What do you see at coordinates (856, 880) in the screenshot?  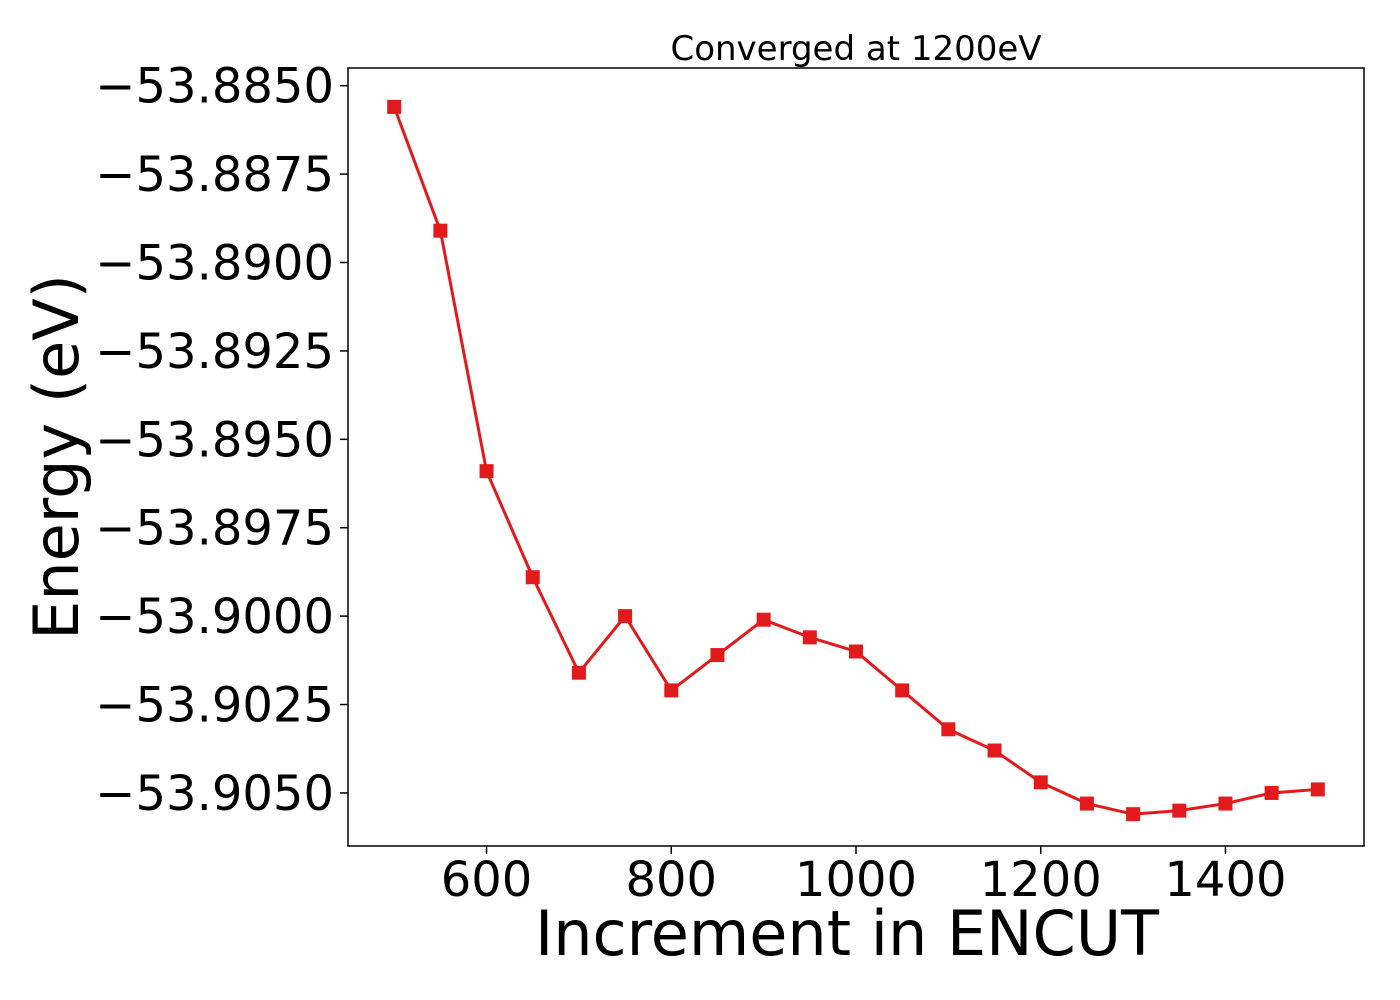 I see `x-tick-label: 1000` at bounding box center [856, 880].